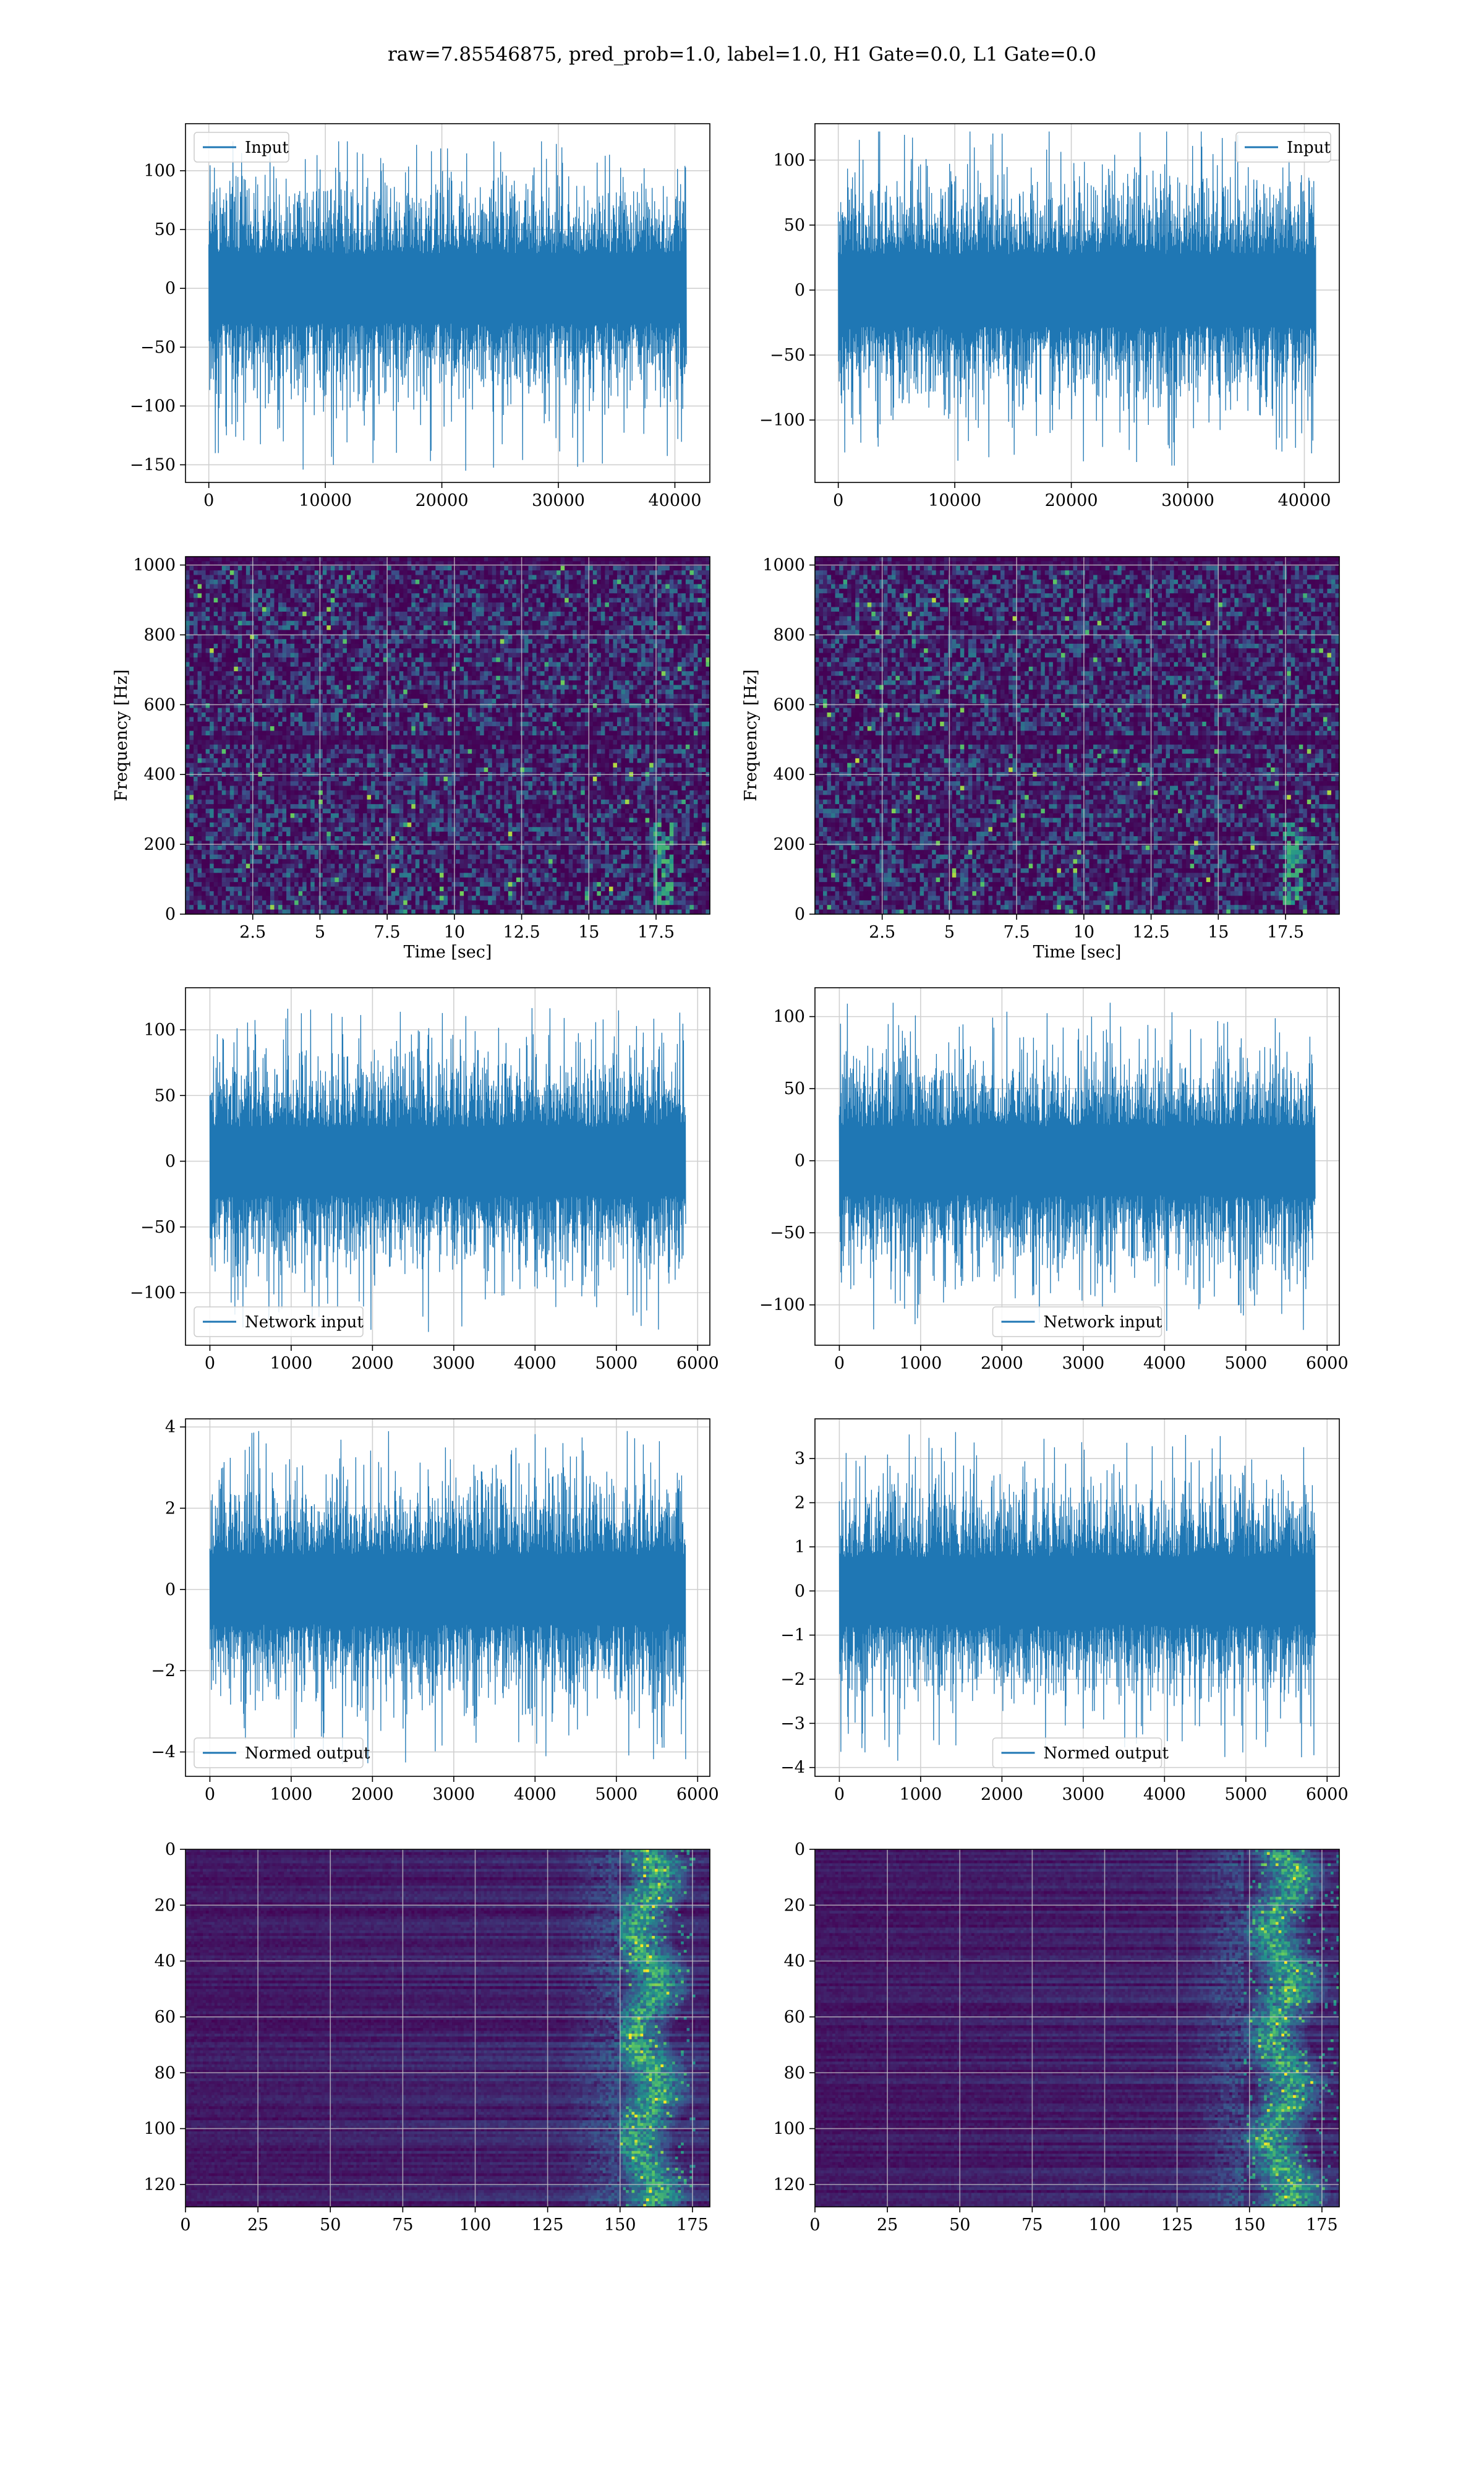 The height and width of the screenshot is (2474, 1484). I want to click on y-tick-label: 50, so click(165, 229).